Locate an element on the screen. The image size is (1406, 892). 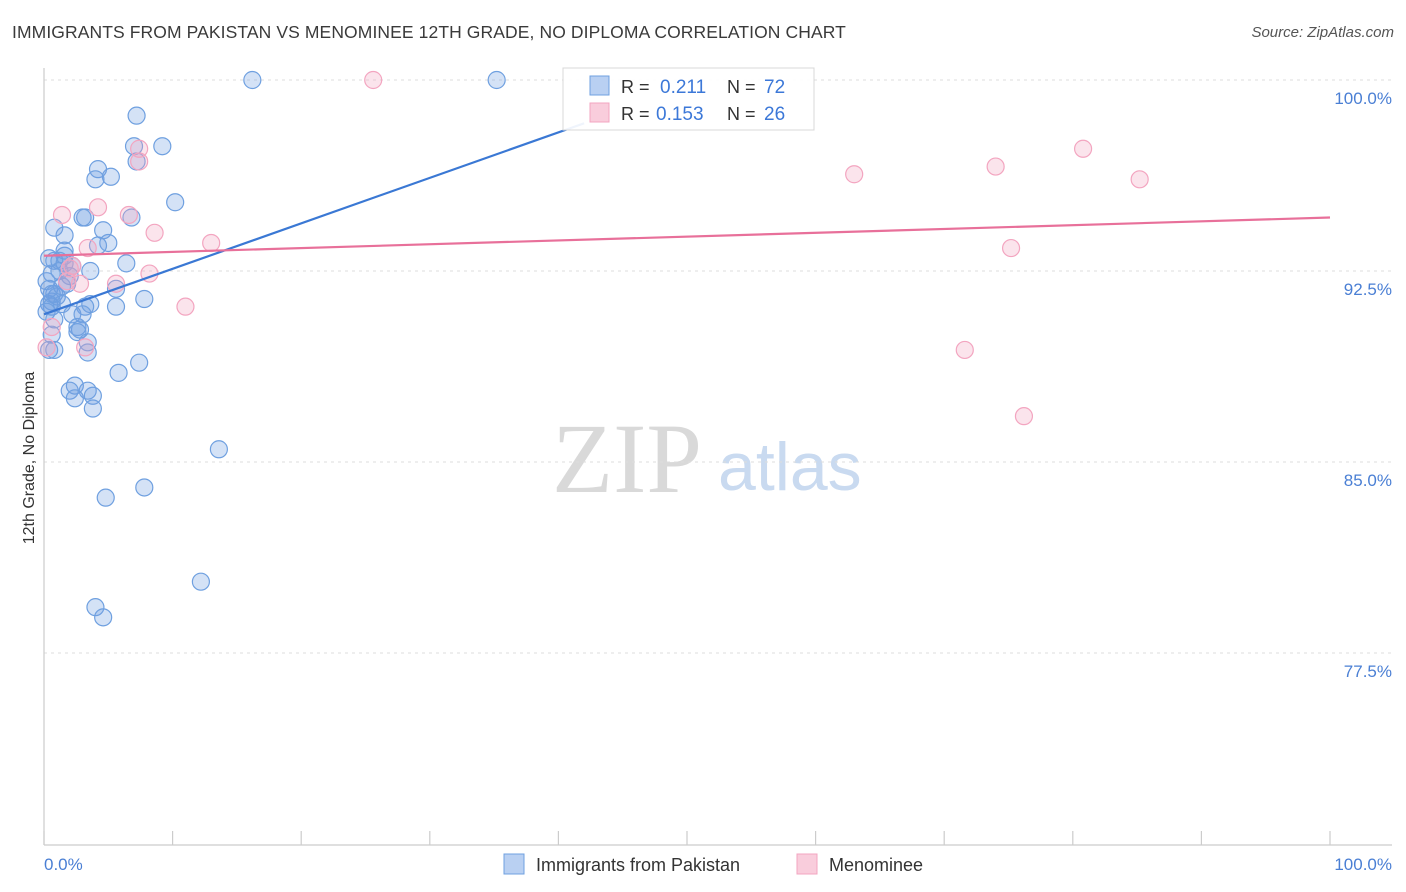
watermark-atlas: atlas is located at coordinates (790, 467).